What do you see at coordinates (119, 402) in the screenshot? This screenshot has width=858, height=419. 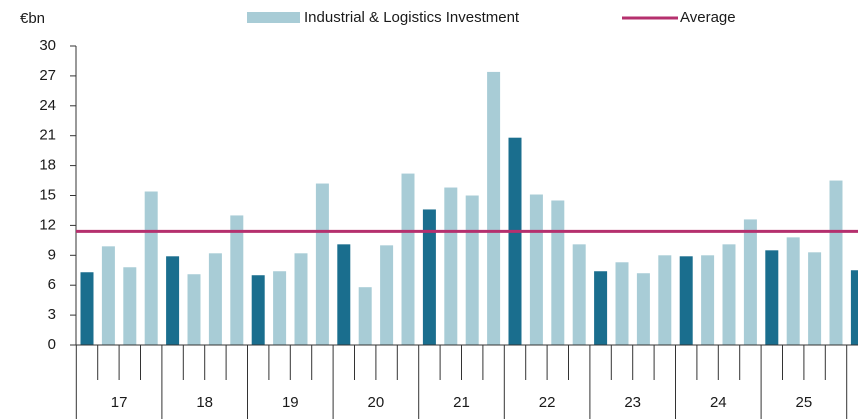 I see `x-group-label: 17` at bounding box center [119, 402].